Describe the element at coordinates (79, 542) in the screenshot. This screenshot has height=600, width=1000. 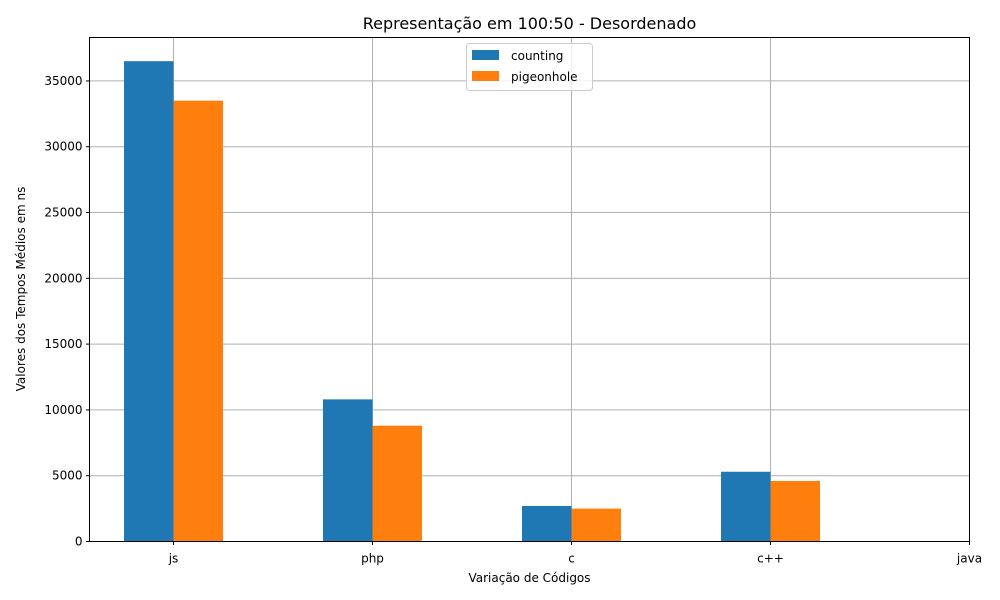
I see `y-tick-label: 0` at that location.